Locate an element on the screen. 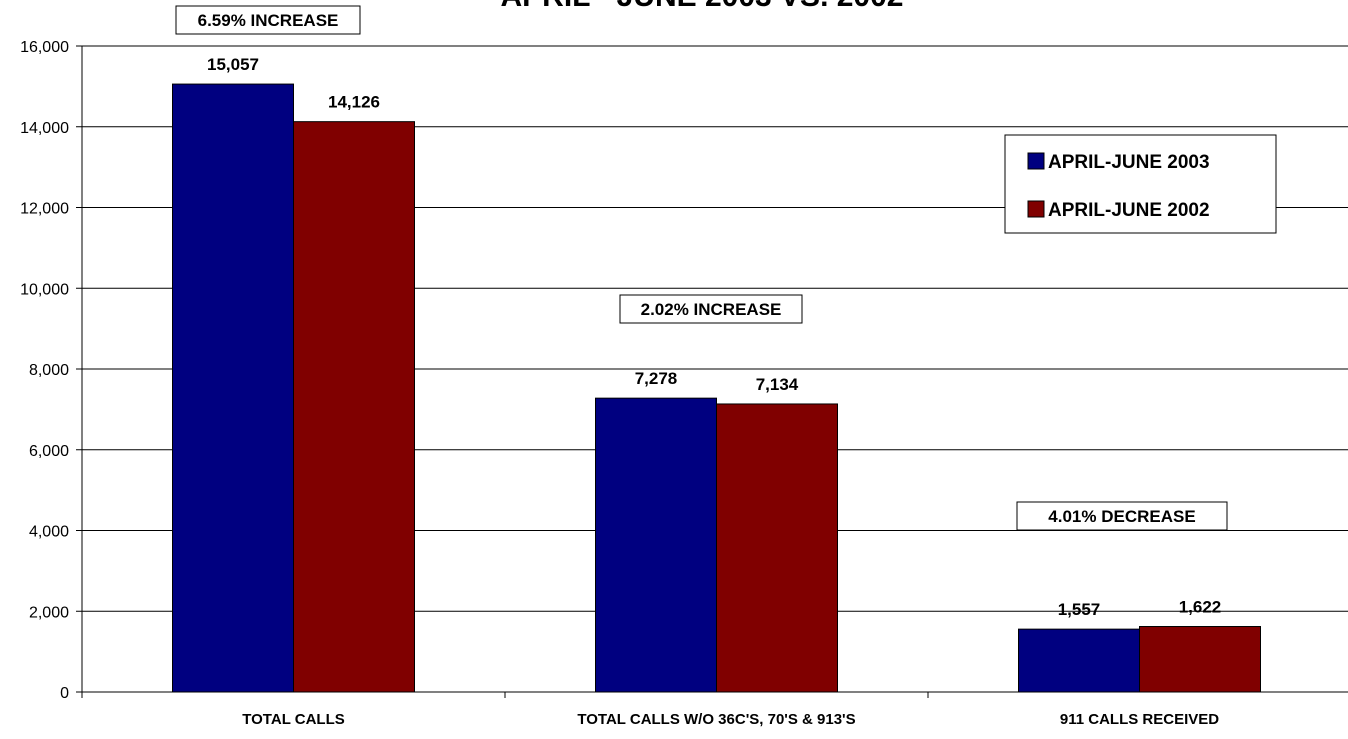 The image size is (1348, 739). y-tick-label: 14,000 is located at coordinates (44, 128).